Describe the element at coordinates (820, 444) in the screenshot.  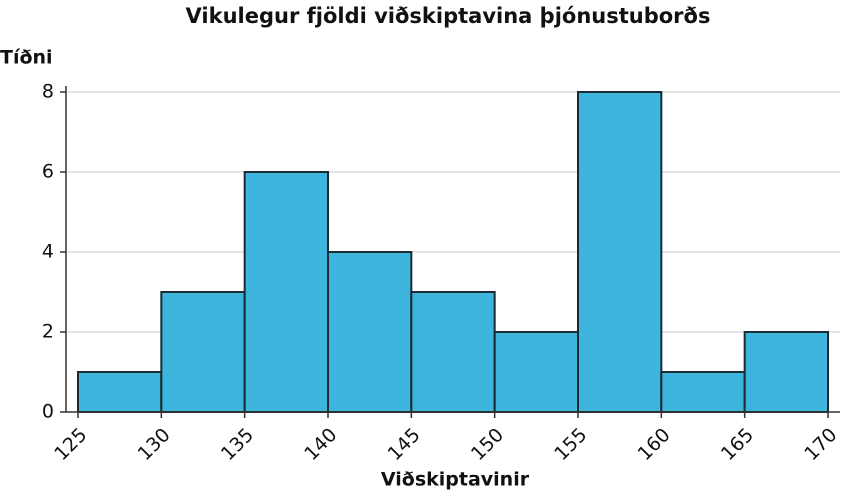
I see `x-tick-label: 170` at that location.